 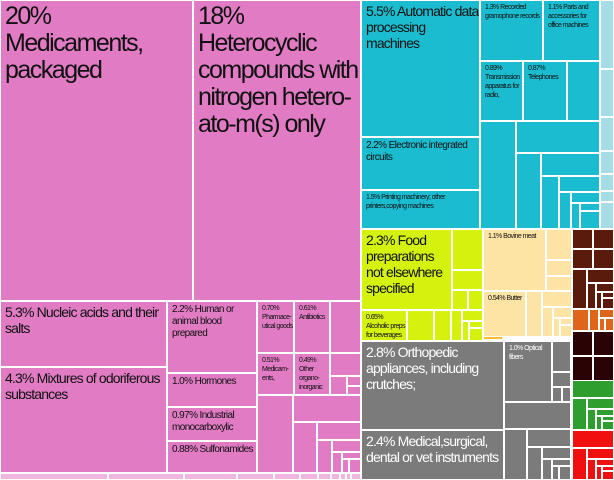 I want to click on tile-percent: 0.61%, so click(x=308, y=308).